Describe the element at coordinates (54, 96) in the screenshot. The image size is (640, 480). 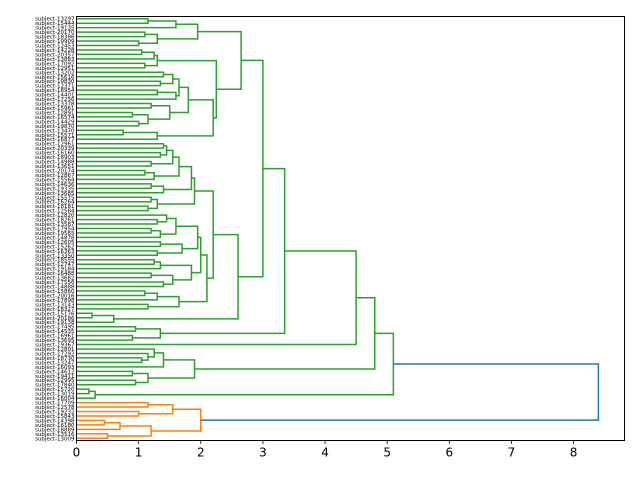
I see `leaf-label: subject-14401` at that location.